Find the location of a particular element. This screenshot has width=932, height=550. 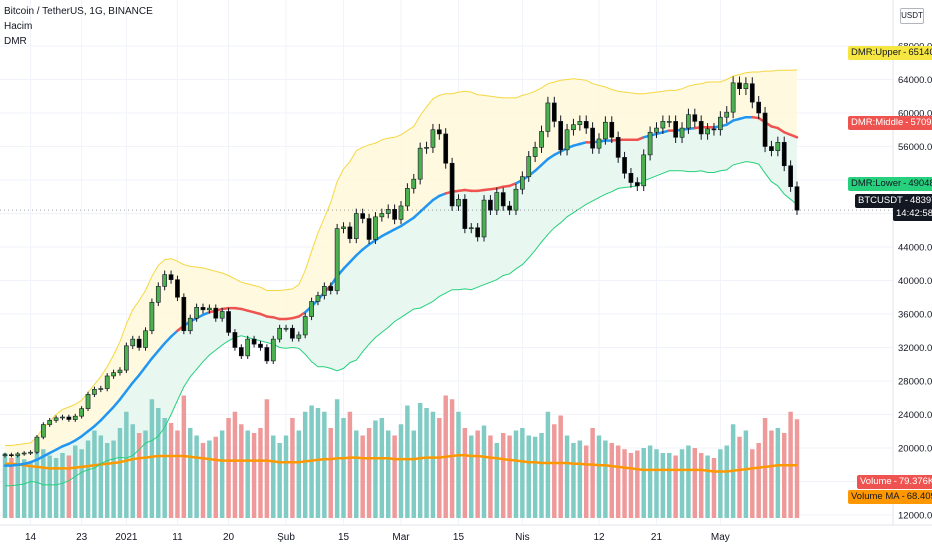

currency-badge: USDT is located at coordinates (912, 16).